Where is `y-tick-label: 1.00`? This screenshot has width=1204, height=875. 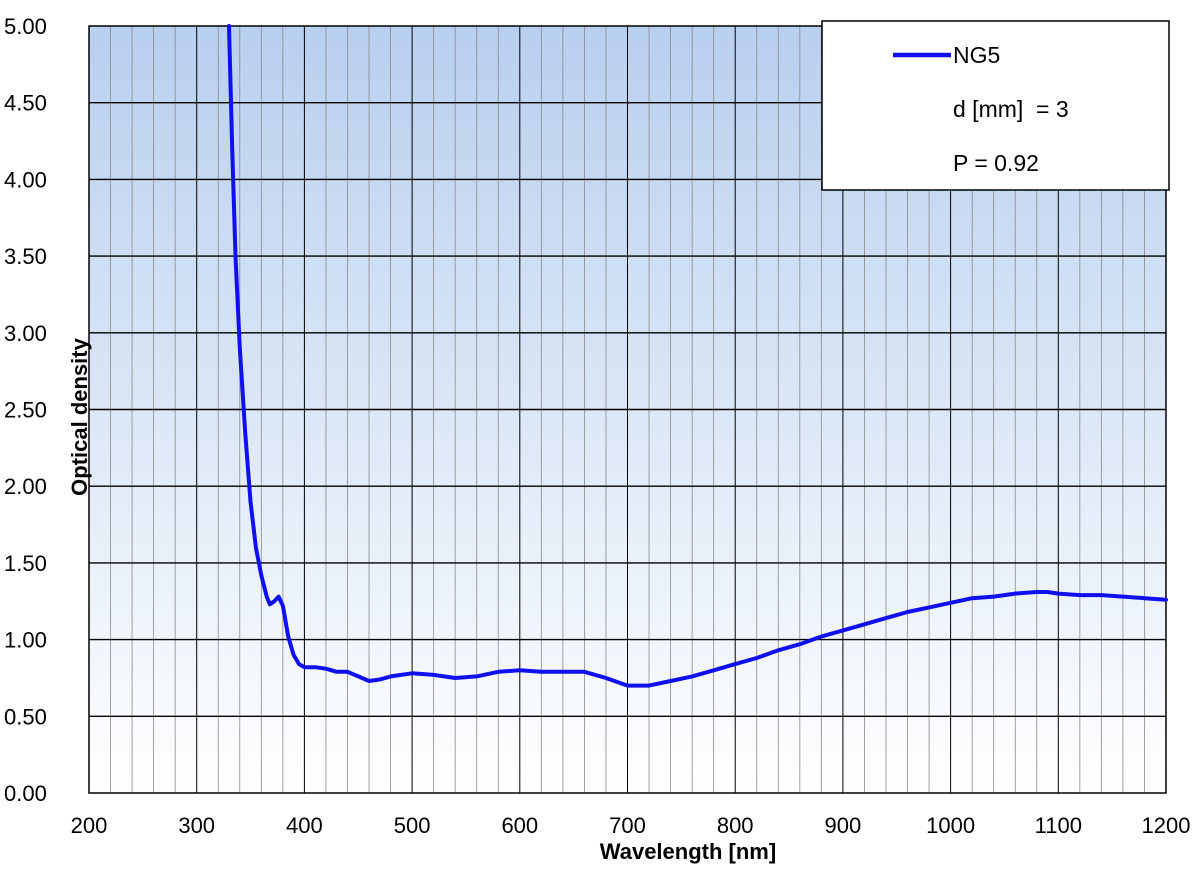
y-tick-label: 1.00 is located at coordinates (25, 640).